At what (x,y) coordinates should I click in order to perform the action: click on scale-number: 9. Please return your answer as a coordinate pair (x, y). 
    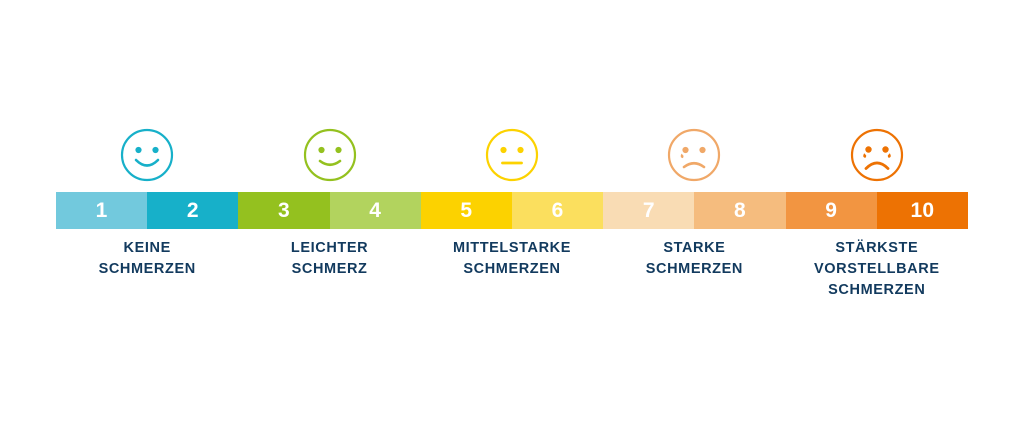
    Looking at the image, I should click on (831, 210).